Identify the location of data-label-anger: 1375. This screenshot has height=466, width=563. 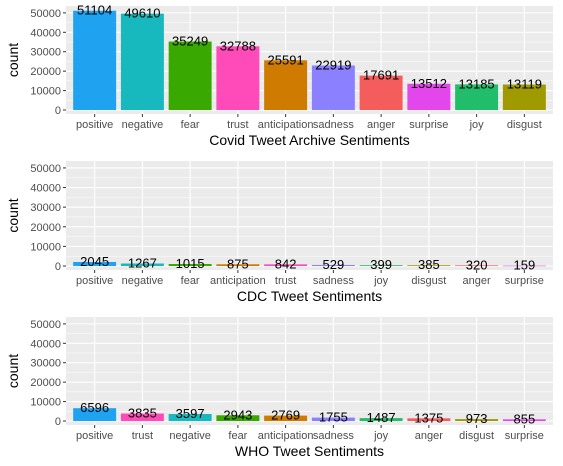
(428, 417).